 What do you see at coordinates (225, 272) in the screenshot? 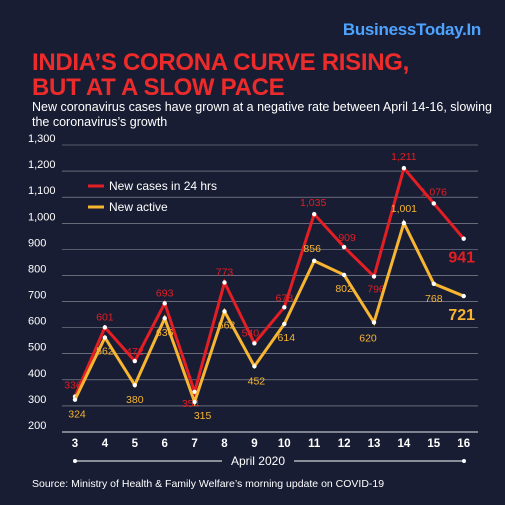
I see `data-label: 773` at bounding box center [225, 272].